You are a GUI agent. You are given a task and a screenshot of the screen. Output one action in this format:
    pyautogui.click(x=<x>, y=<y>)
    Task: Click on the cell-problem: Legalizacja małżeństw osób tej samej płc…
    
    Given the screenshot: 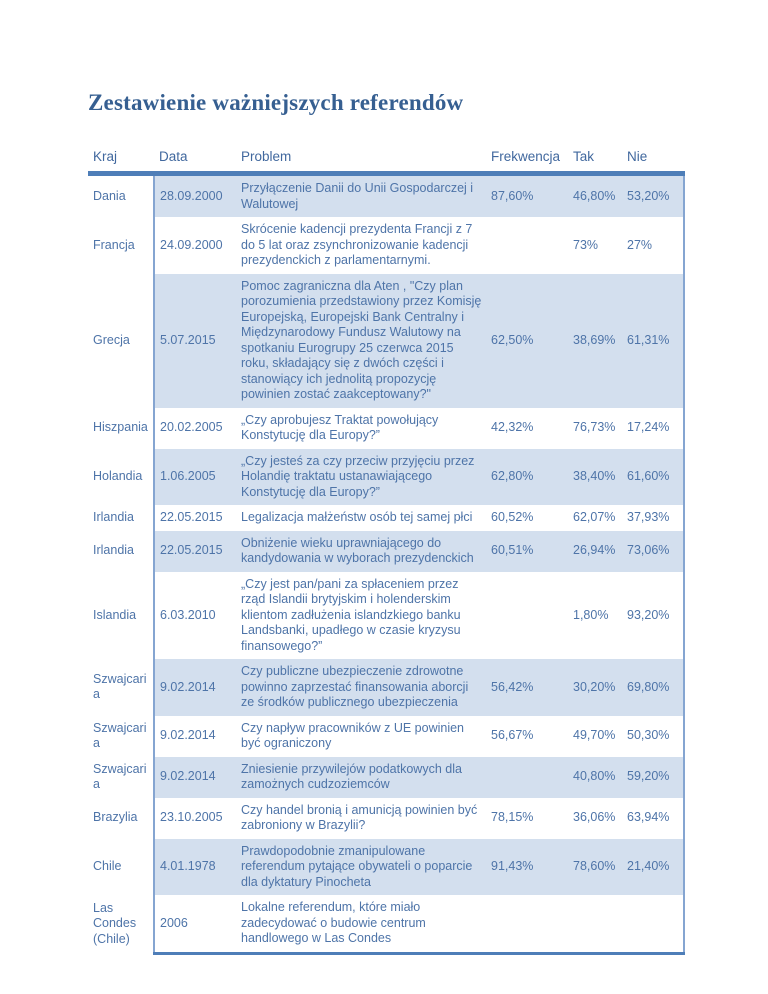 What is the action you would take?
    pyautogui.click(x=357, y=517)
    